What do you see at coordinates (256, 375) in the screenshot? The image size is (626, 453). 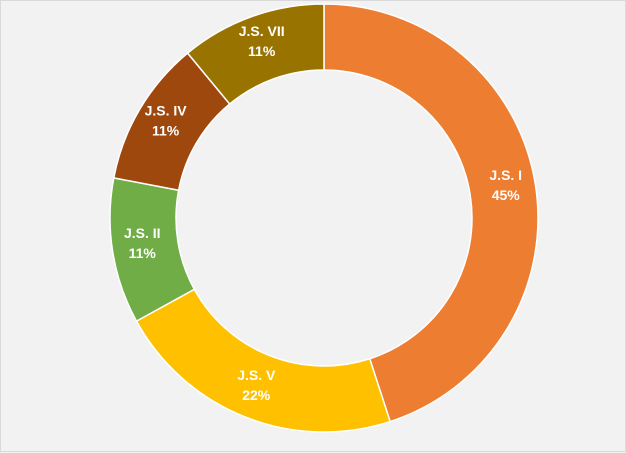 I see `slice-category-label-2: J.S. V` at bounding box center [256, 375].